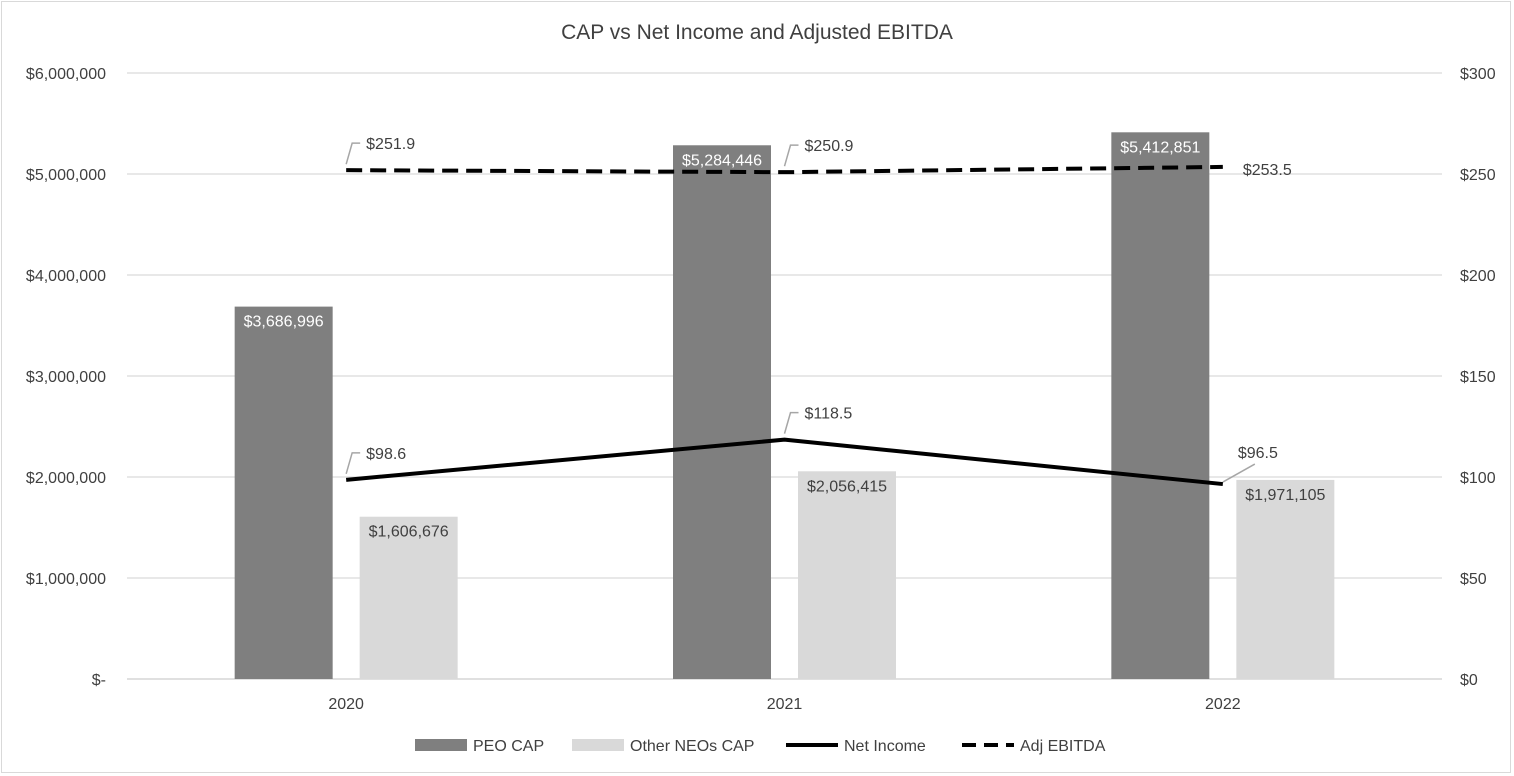 The height and width of the screenshot is (776, 1514). Describe the element at coordinates (1063, 746) in the screenshot. I see `legend-label-adj-ebitda: Adj EBITDA` at that location.